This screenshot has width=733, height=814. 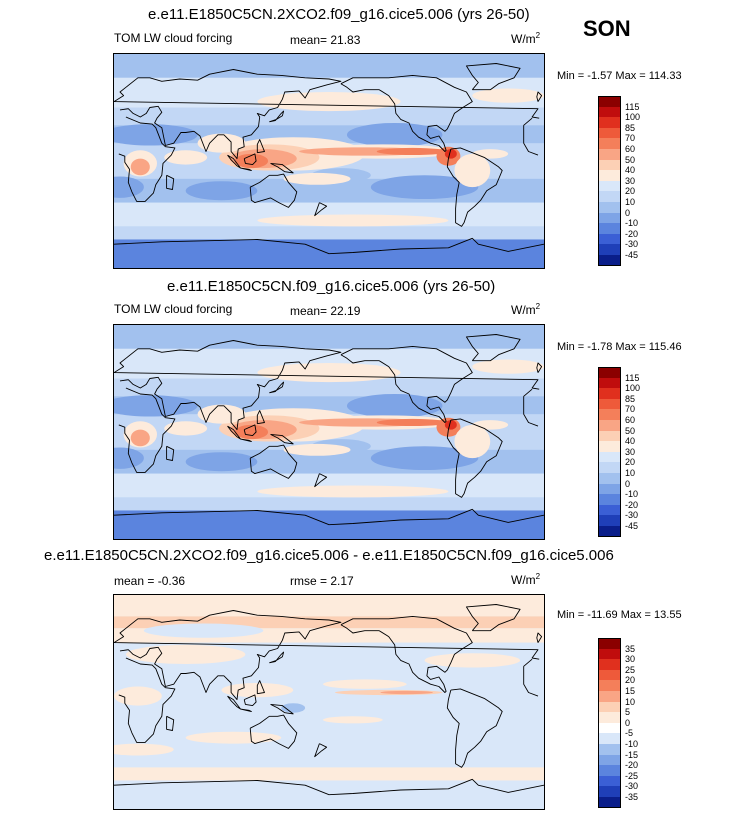 I want to click on colorbar-tick-label: 25, so click(x=630, y=669).